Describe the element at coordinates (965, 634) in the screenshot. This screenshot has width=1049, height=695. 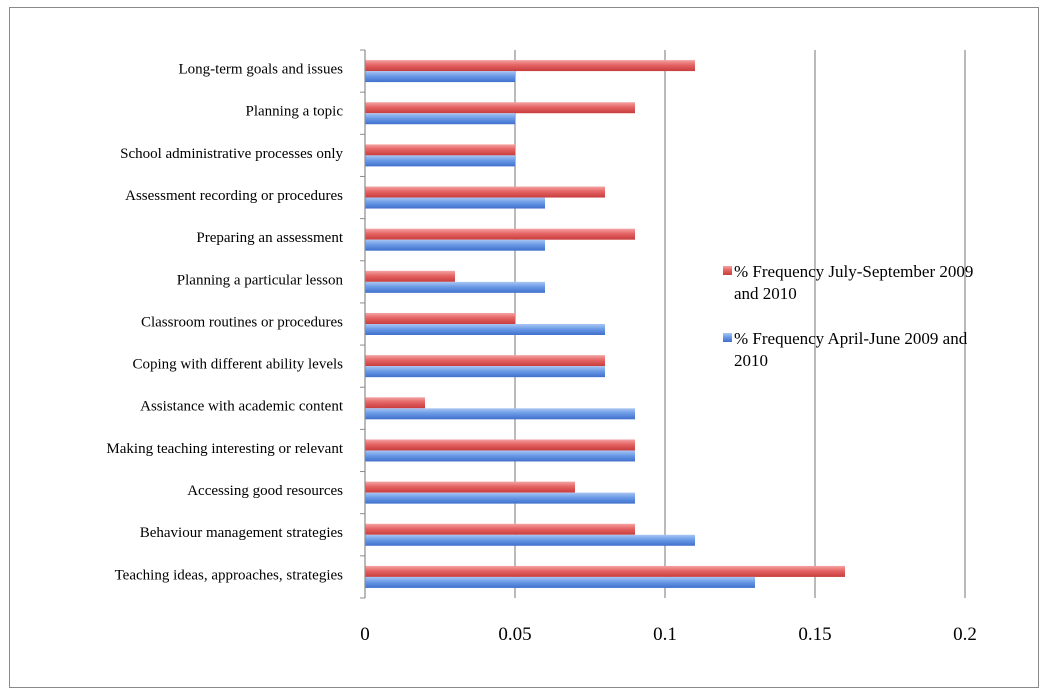
I see `x-tick-label: 0.2` at that location.